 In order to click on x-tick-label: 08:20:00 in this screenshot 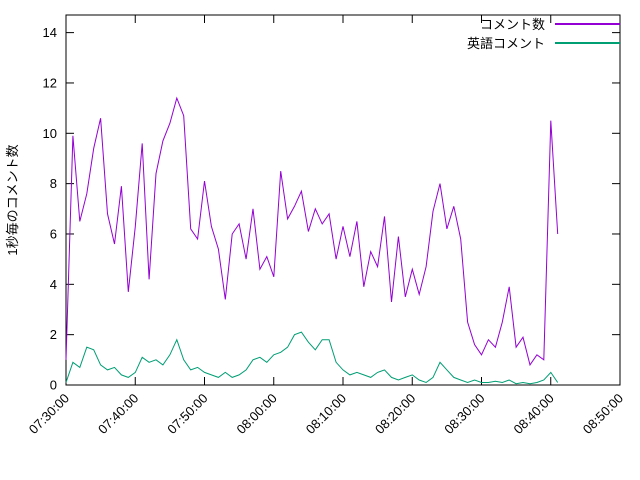, I will do `click(395, 414)`.